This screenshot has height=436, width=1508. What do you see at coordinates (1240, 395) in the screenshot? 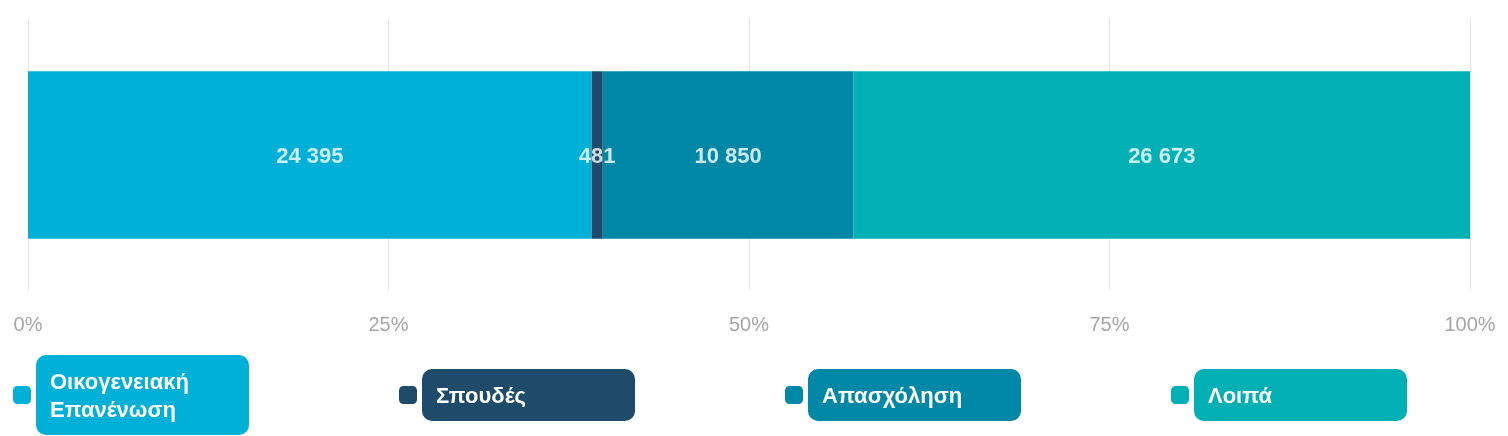
I see `legend-label: Λοιπά` at bounding box center [1240, 395].